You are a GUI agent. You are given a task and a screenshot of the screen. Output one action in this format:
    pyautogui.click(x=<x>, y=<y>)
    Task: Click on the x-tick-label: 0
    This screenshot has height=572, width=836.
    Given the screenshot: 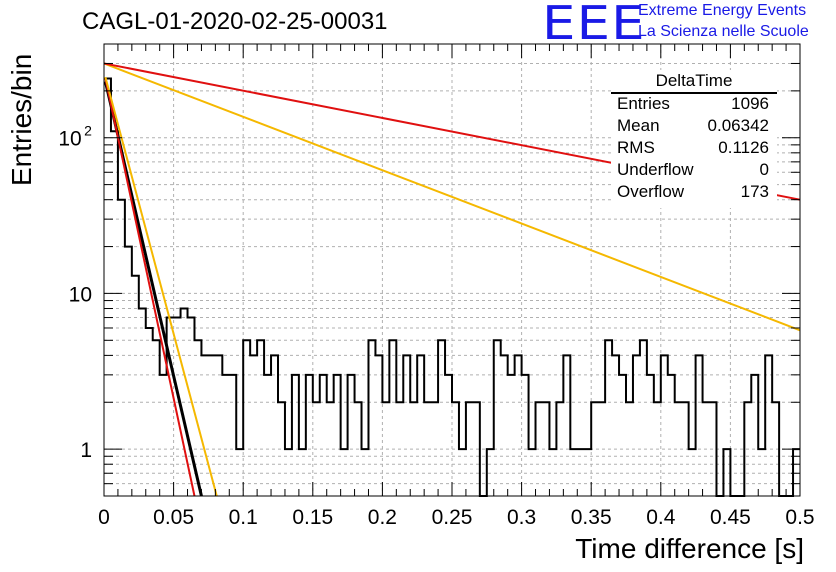 What is the action you would take?
    pyautogui.click(x=104, y=517)
    